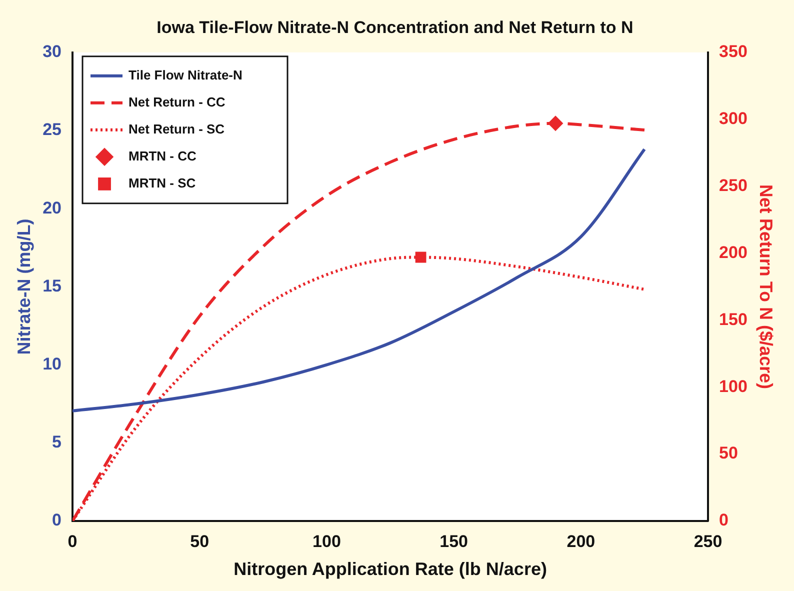 This screenshot has height=591, width=794. Describe the element at coordinates (326, 541) in the screenshot. I see `x-tick-label: 100` at that location.